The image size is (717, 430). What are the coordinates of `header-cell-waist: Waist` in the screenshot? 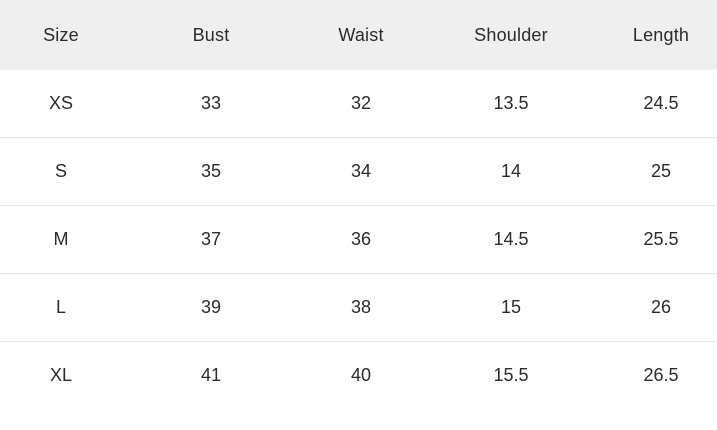 It's located at (361, 35).